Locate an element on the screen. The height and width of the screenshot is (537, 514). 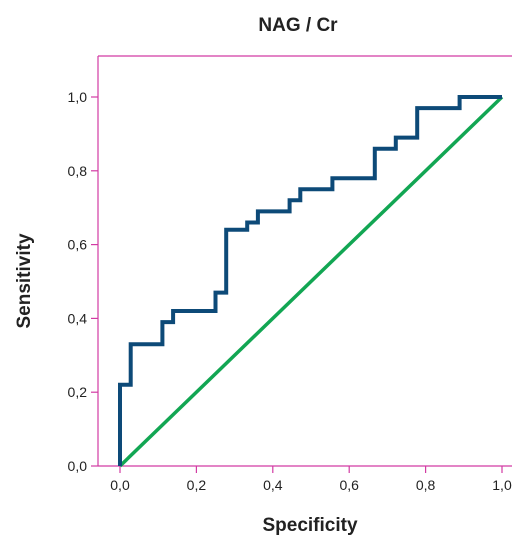
x-tick-label: 1,0 is located at coordinates (502, 485).